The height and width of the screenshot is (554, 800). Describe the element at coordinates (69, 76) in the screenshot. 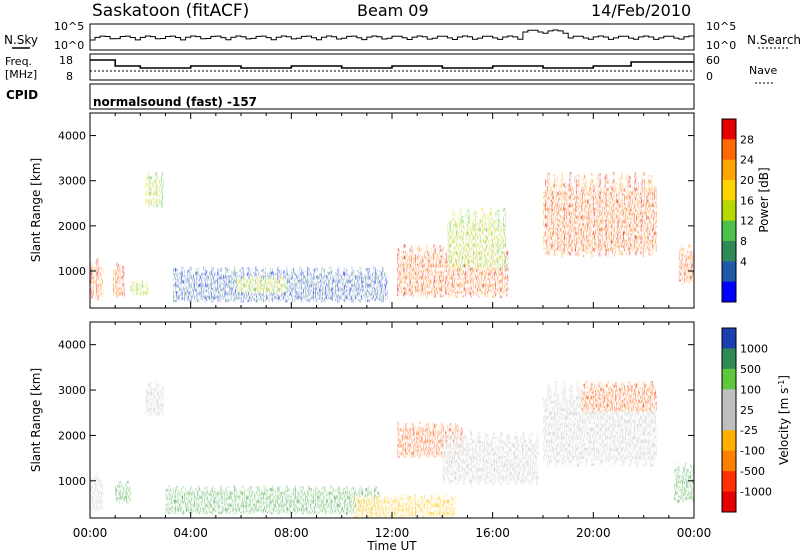

I see `freq-ytick-bottom: 8` at that location.